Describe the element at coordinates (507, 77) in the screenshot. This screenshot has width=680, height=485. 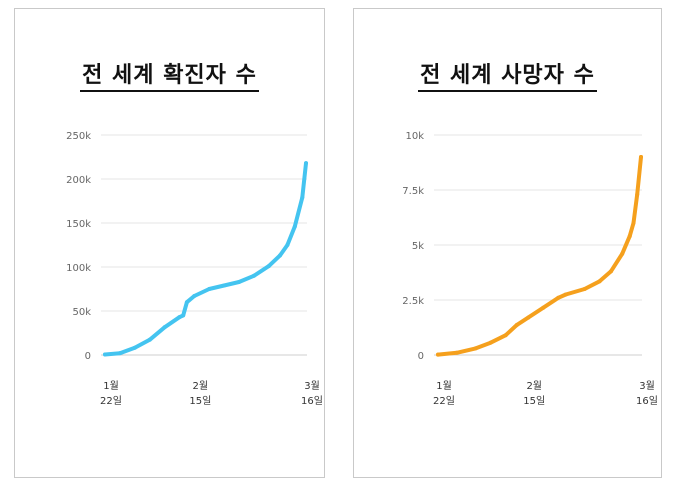
I see `chart-title: 전 세계 사망자 수` at that location.